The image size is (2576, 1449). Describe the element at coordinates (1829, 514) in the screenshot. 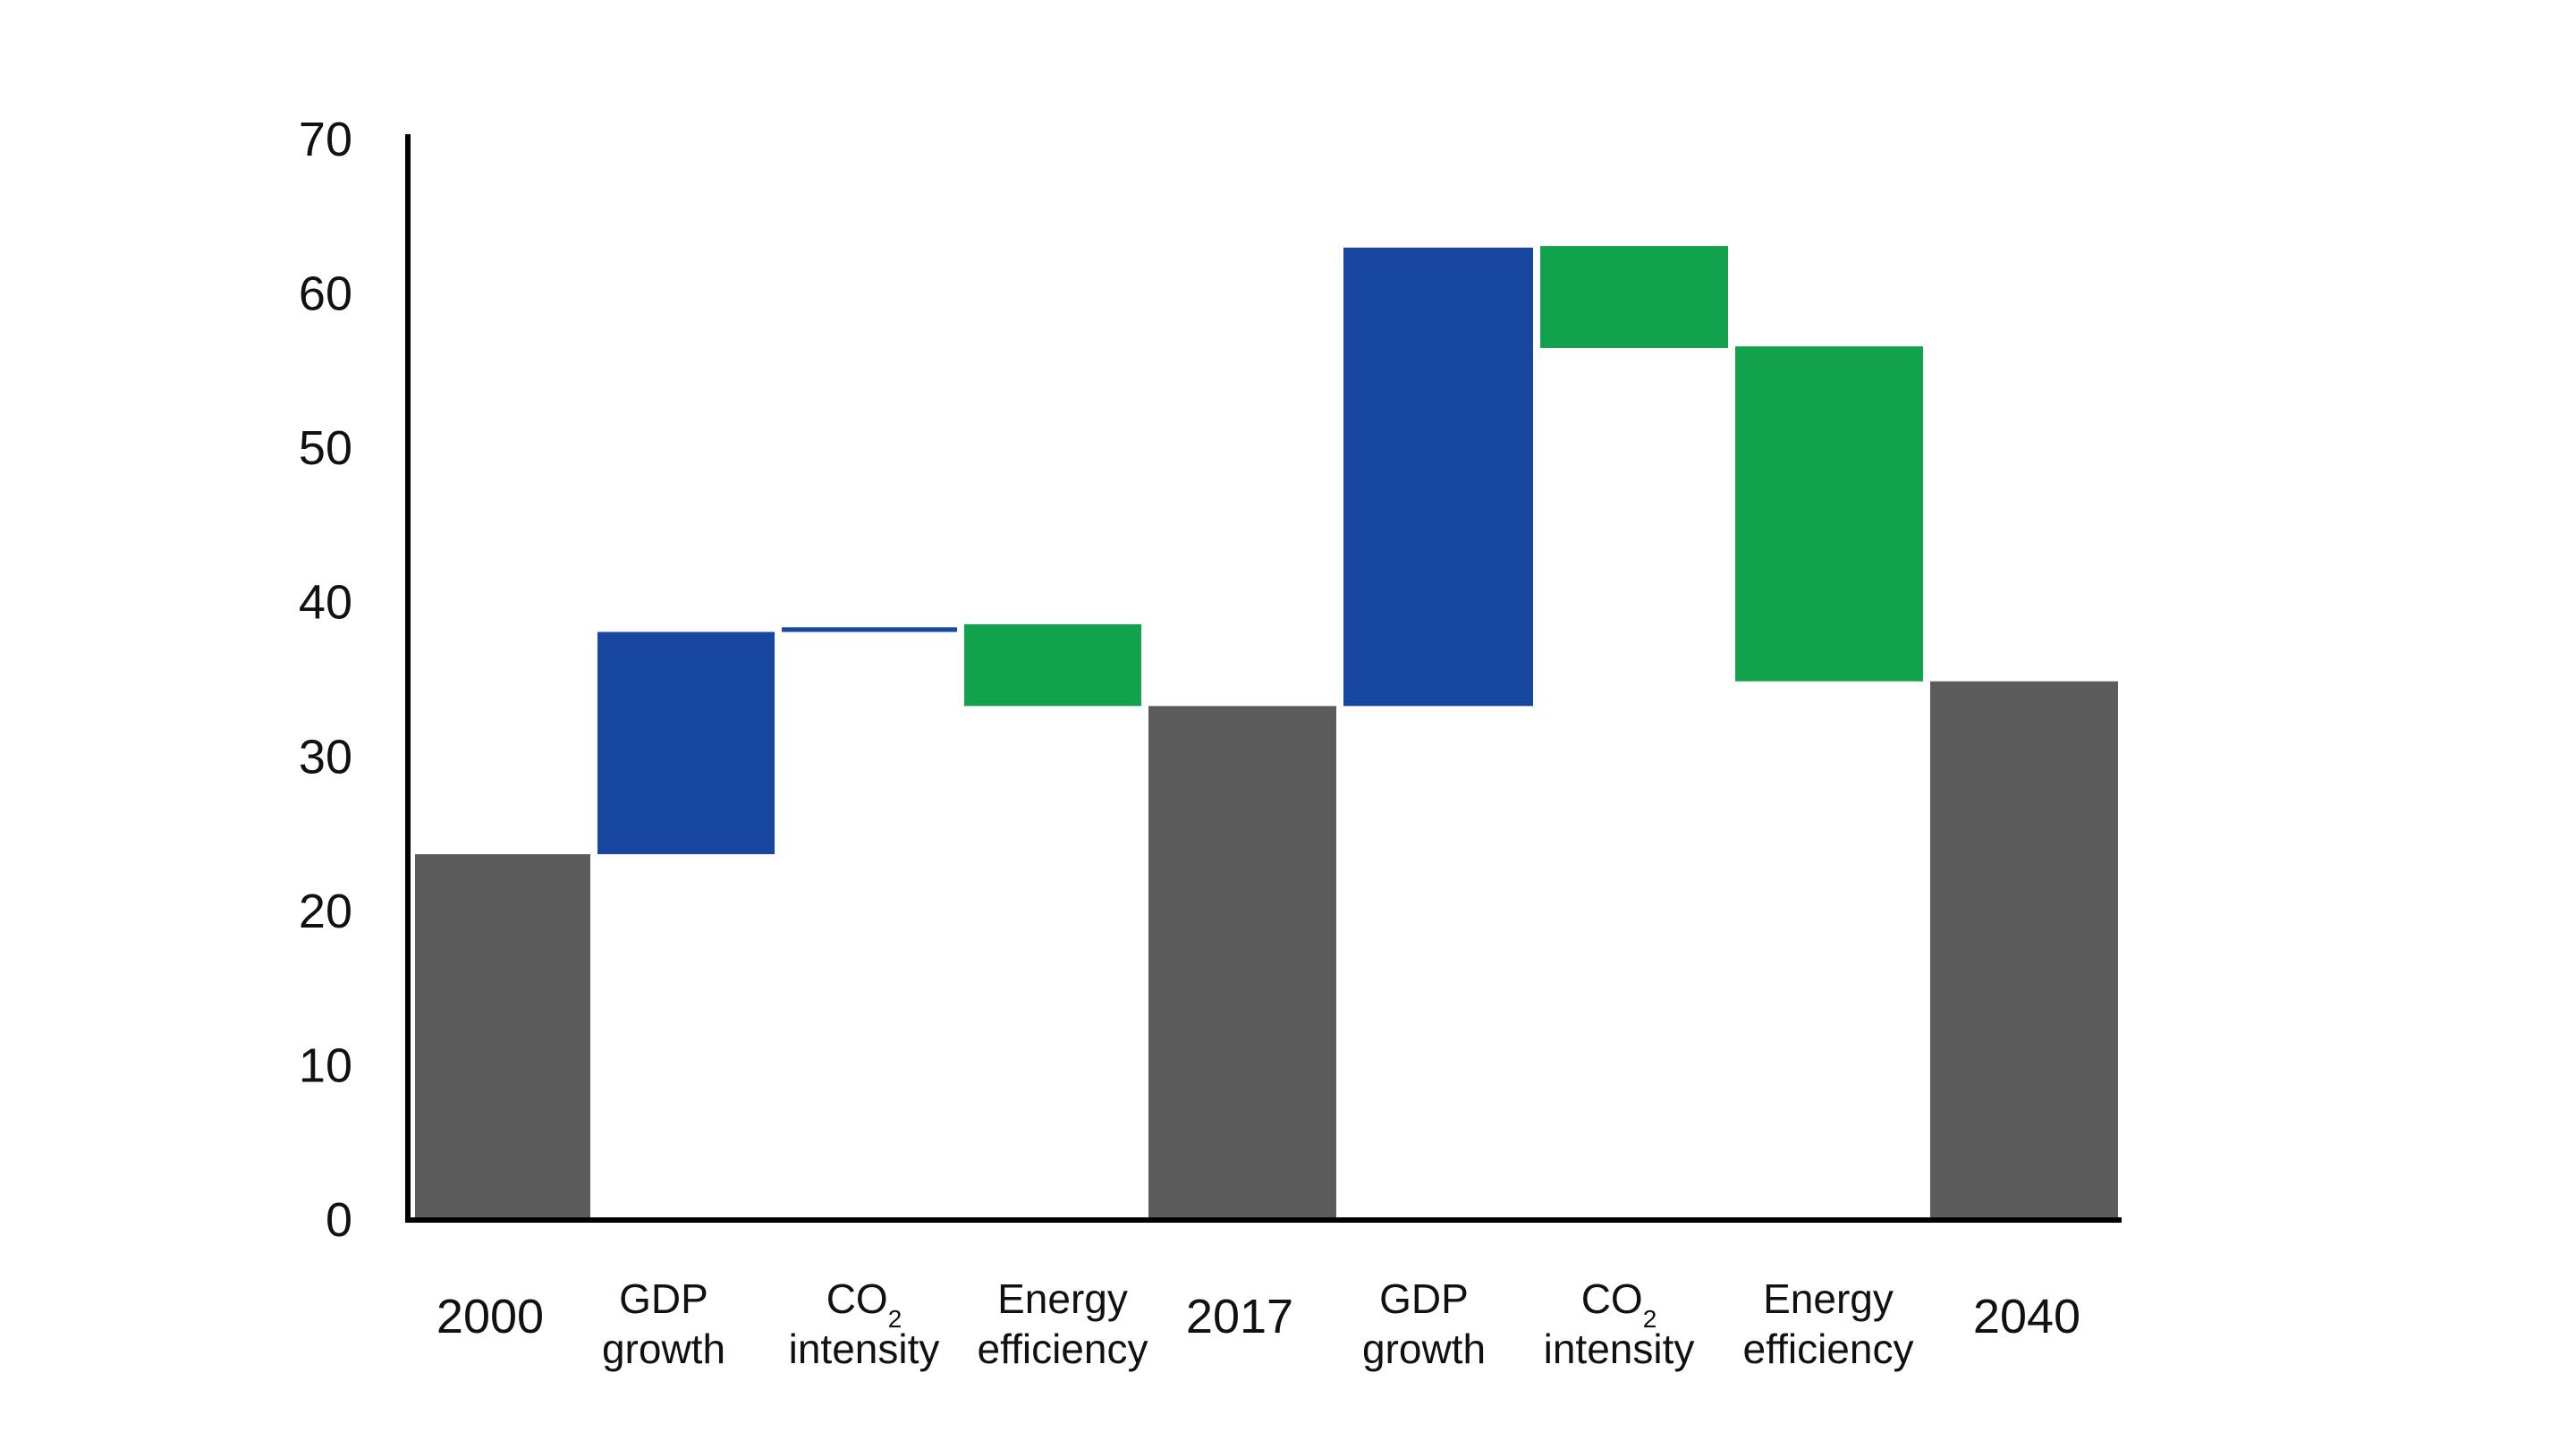

I see `bar-7-decrease` at that location.